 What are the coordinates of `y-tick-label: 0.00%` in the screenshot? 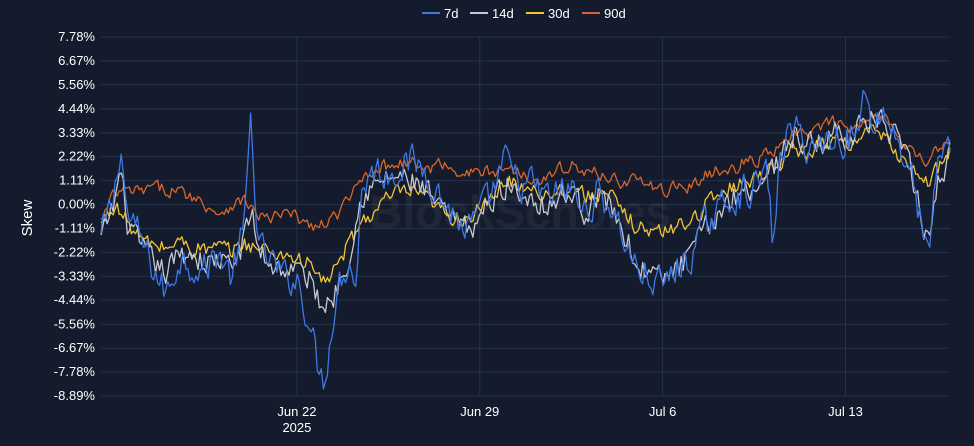 It's located at (76, 204).